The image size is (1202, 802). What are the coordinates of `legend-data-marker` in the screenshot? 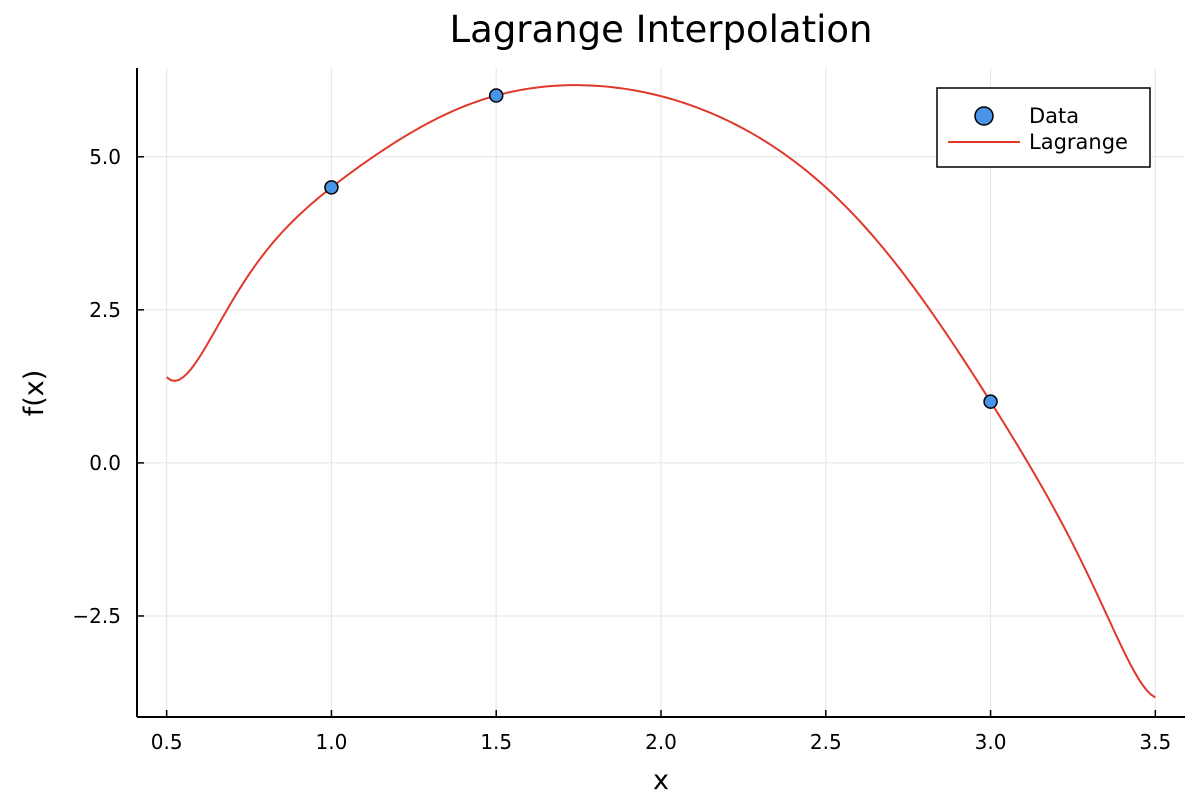 It's located at (984, 116).